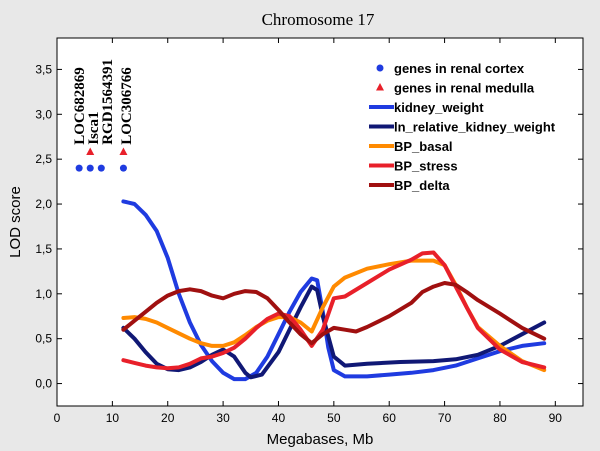 This screenshot has height=451, width=600. Describe the element at coordinates (57, 418) in the screenshot. I see `x-tick-label: 0` at that location.